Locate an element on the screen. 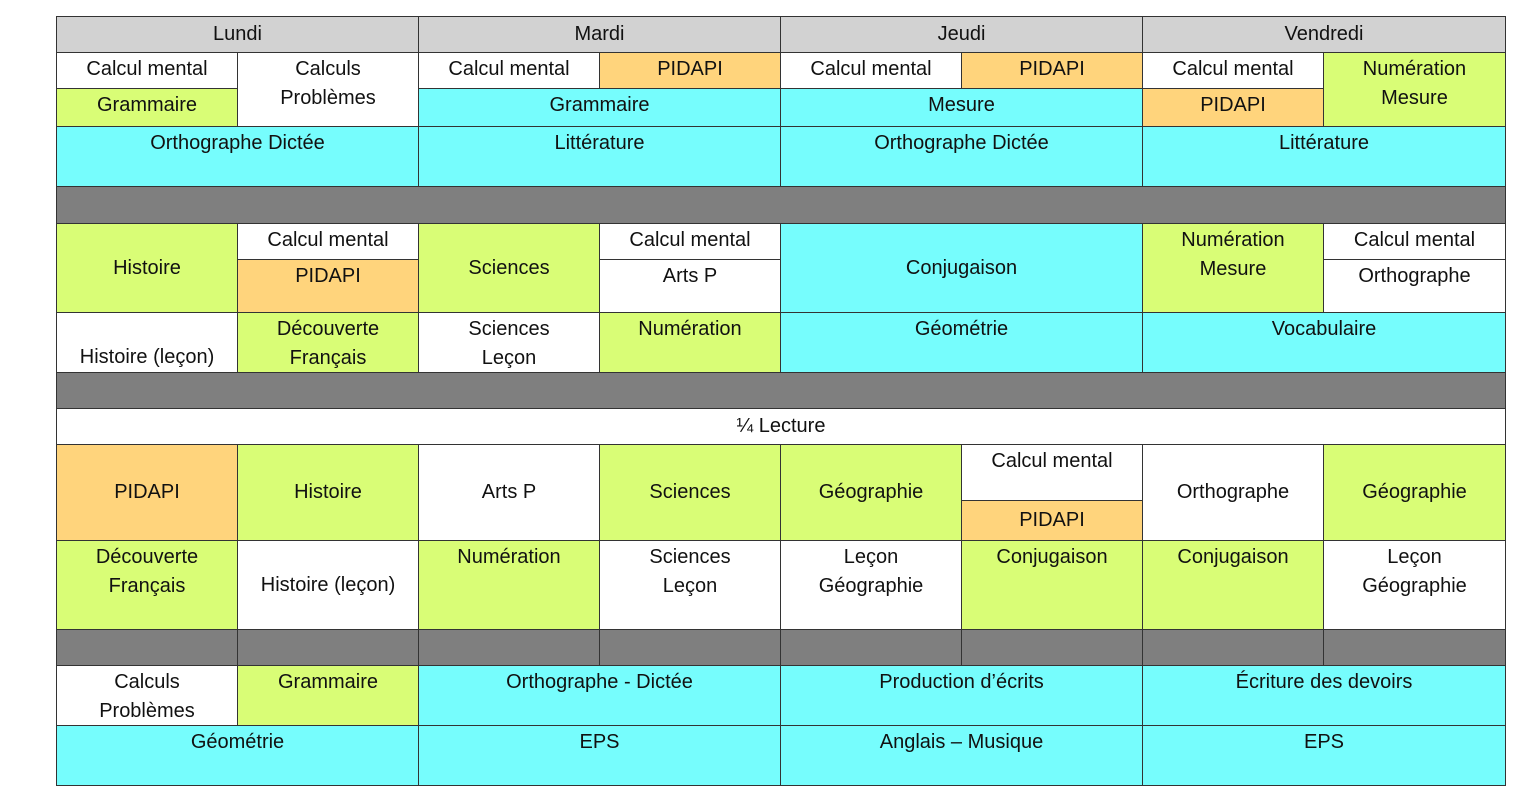 The image size is (1536, 806). timetable-cell: Orthographe - Dictée is located at coordinates (599, 695).